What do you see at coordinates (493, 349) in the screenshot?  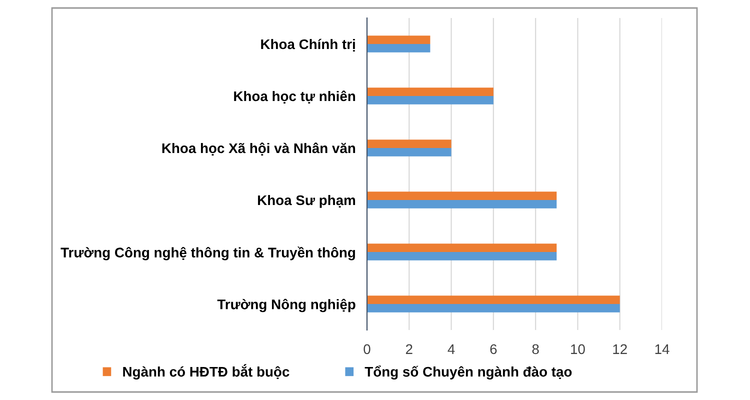 I see `x-tick-label: 6` at bounding box center [493, 349].